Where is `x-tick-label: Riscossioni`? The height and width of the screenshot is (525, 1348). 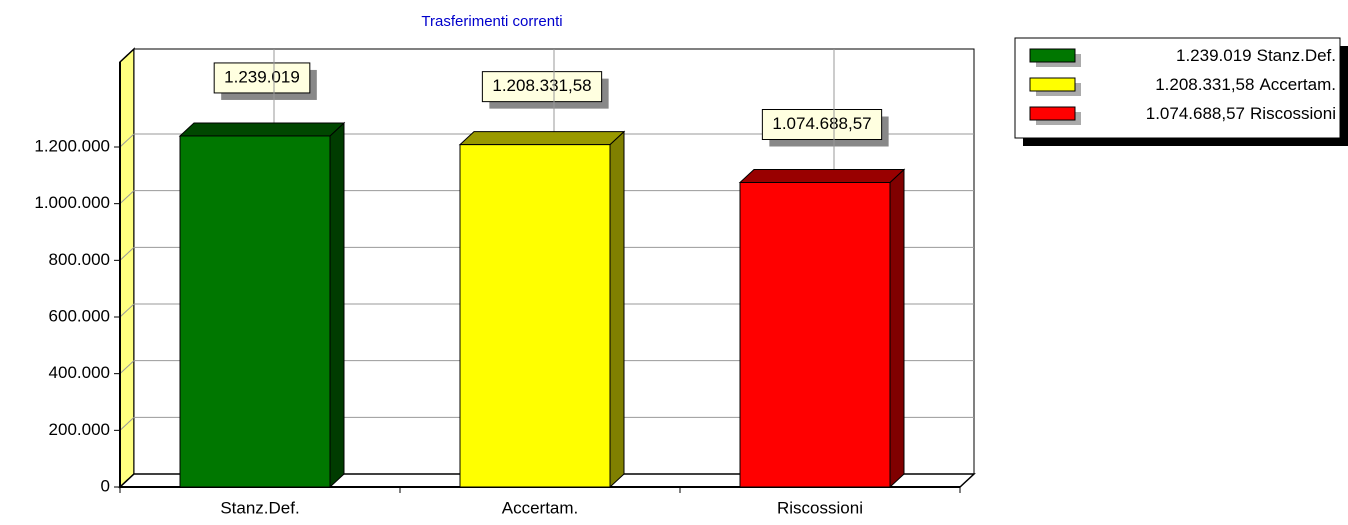 x-tick-label: Riscossioni is located at coordinates (820, 507).